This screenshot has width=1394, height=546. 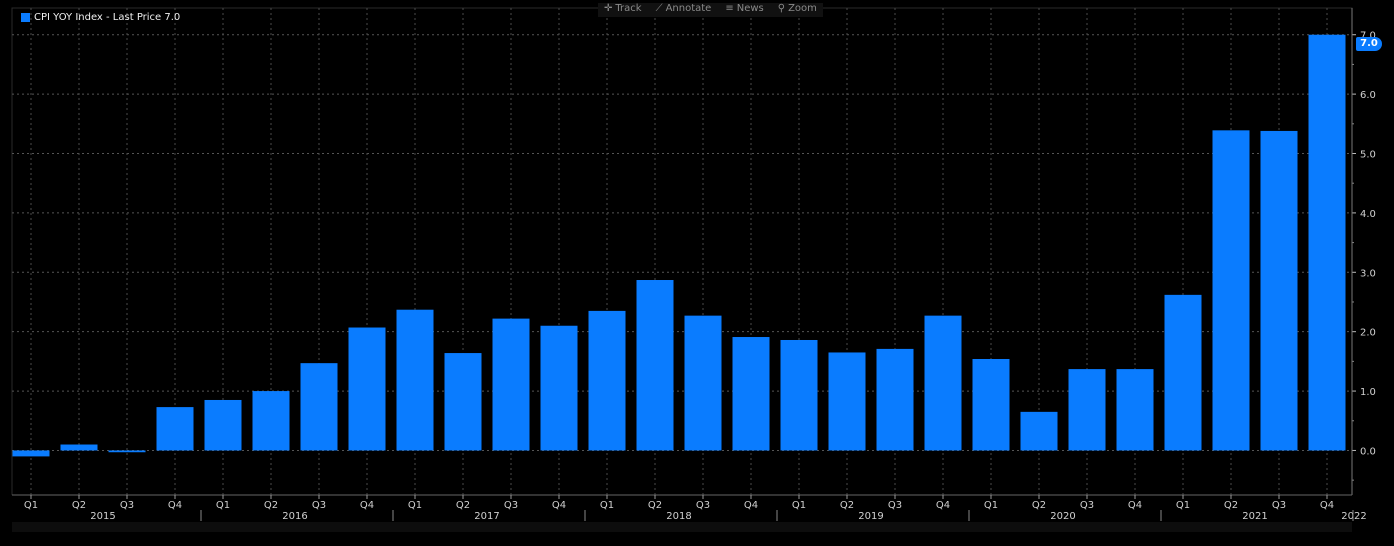 I want to click on news-label: News, so click(x=750, y=8).